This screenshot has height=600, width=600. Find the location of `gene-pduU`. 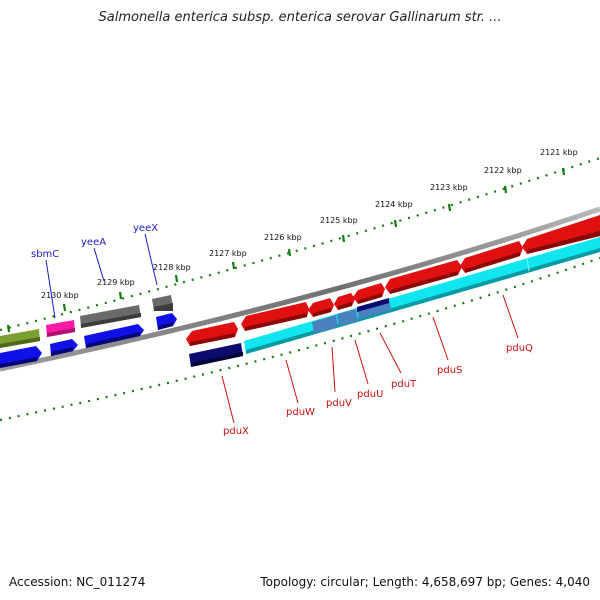

gene-pduU is located at coordinates (347, 317).